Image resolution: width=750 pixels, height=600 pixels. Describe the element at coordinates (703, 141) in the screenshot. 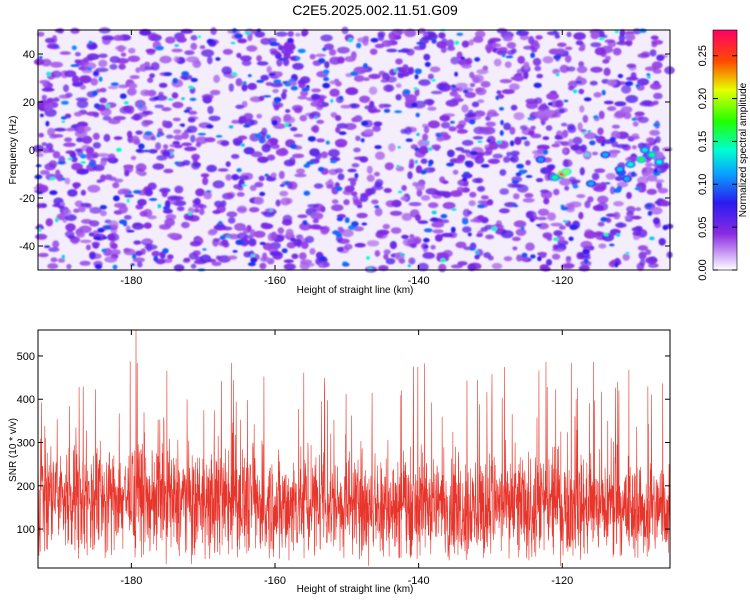

I see `colorbar-tick-label: 0.15` at that location.